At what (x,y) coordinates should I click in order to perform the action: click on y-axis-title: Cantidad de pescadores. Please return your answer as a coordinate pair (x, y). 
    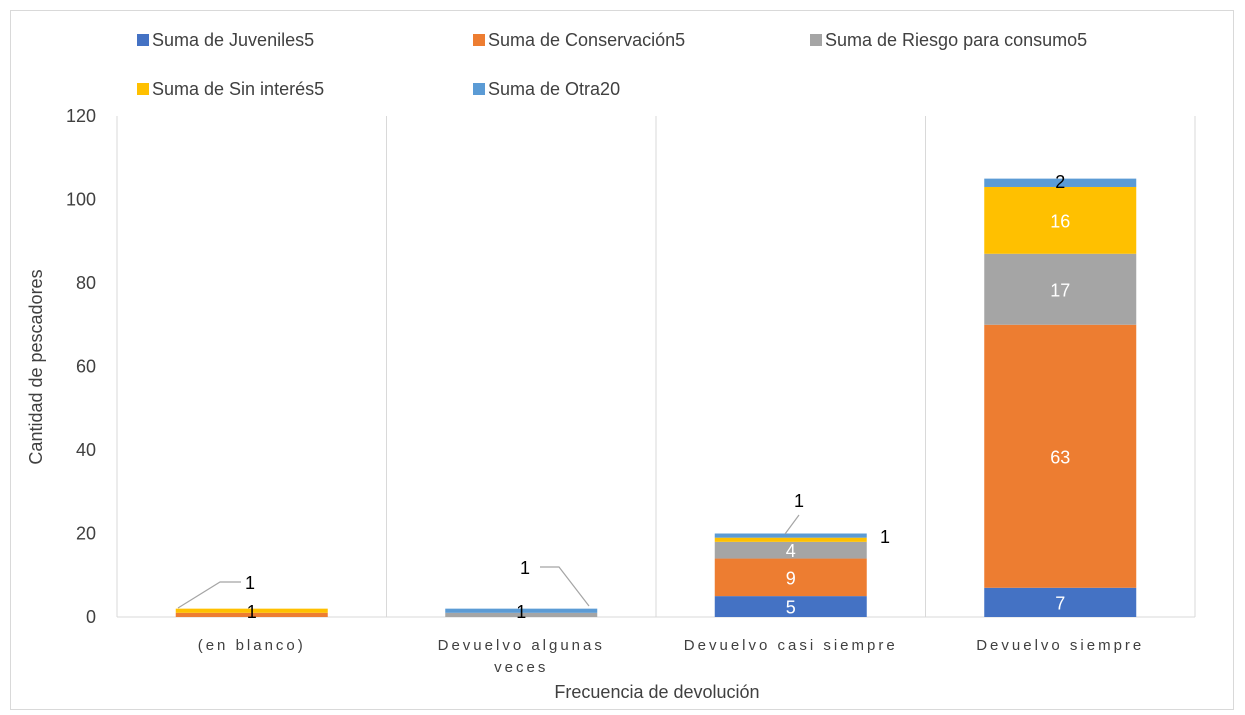
    Looking at the image, I should click on (36, 366).